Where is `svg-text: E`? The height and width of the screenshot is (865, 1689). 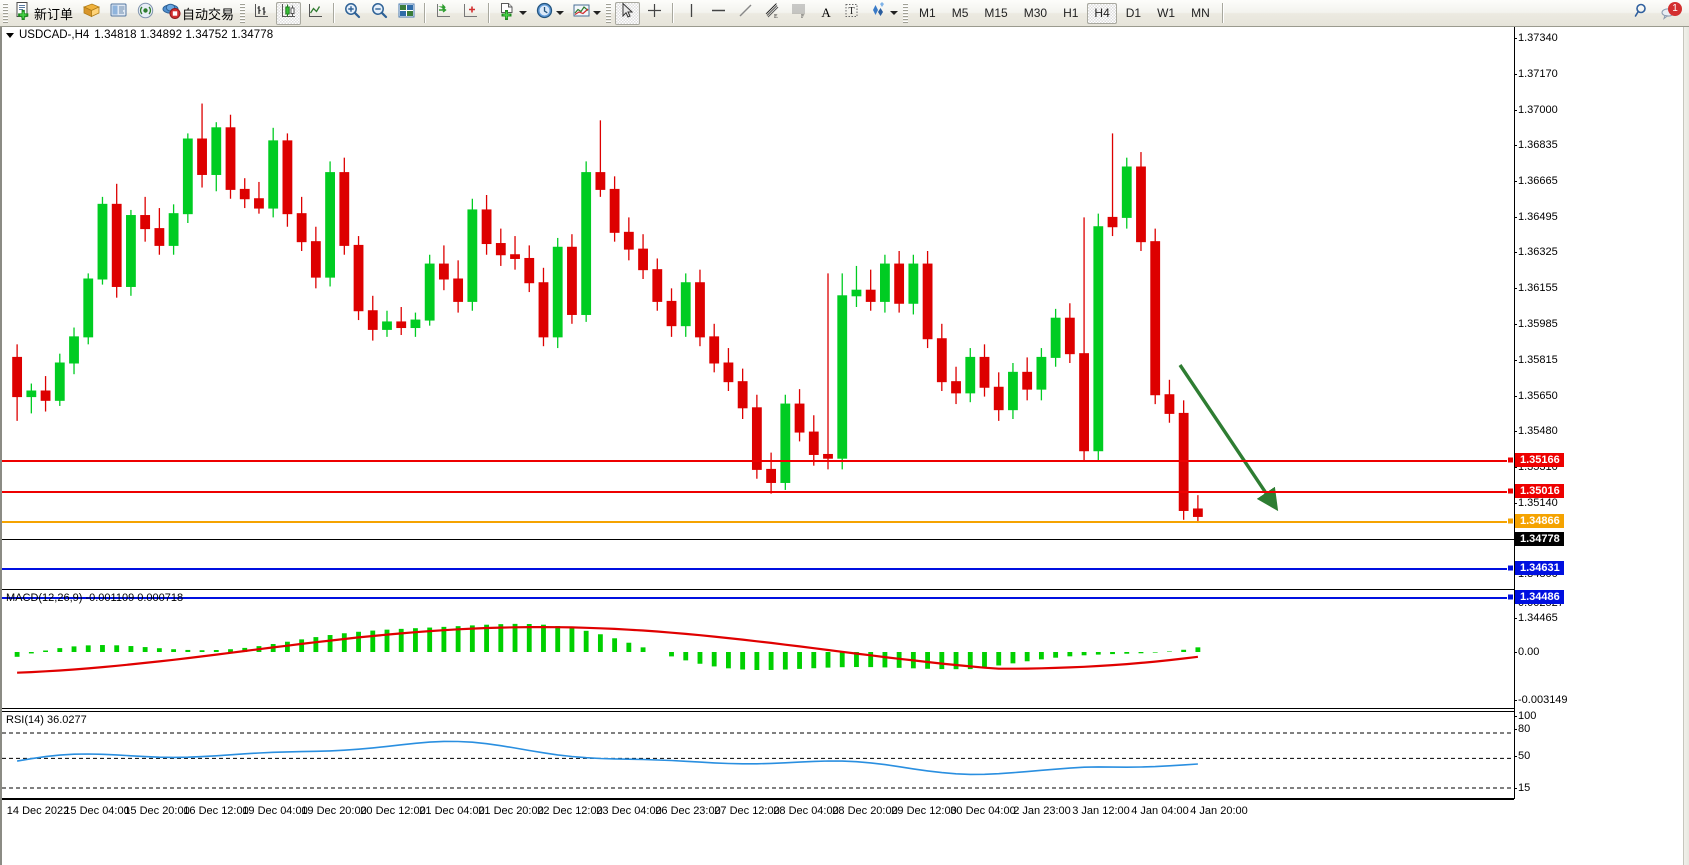 svg-text: E is located at coordinates (776, 17).